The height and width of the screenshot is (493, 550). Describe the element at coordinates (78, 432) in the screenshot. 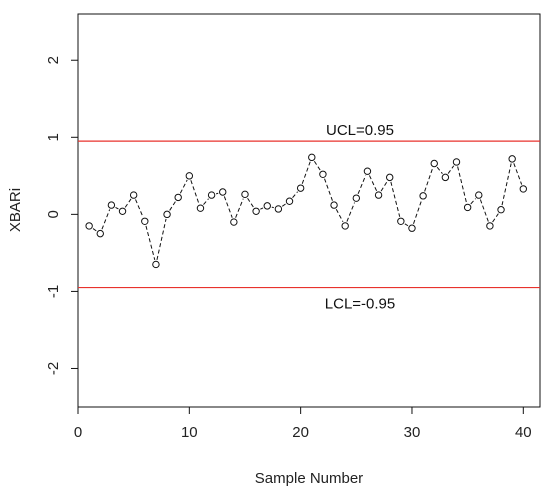

I see `x-tick-label: 0` at that location.